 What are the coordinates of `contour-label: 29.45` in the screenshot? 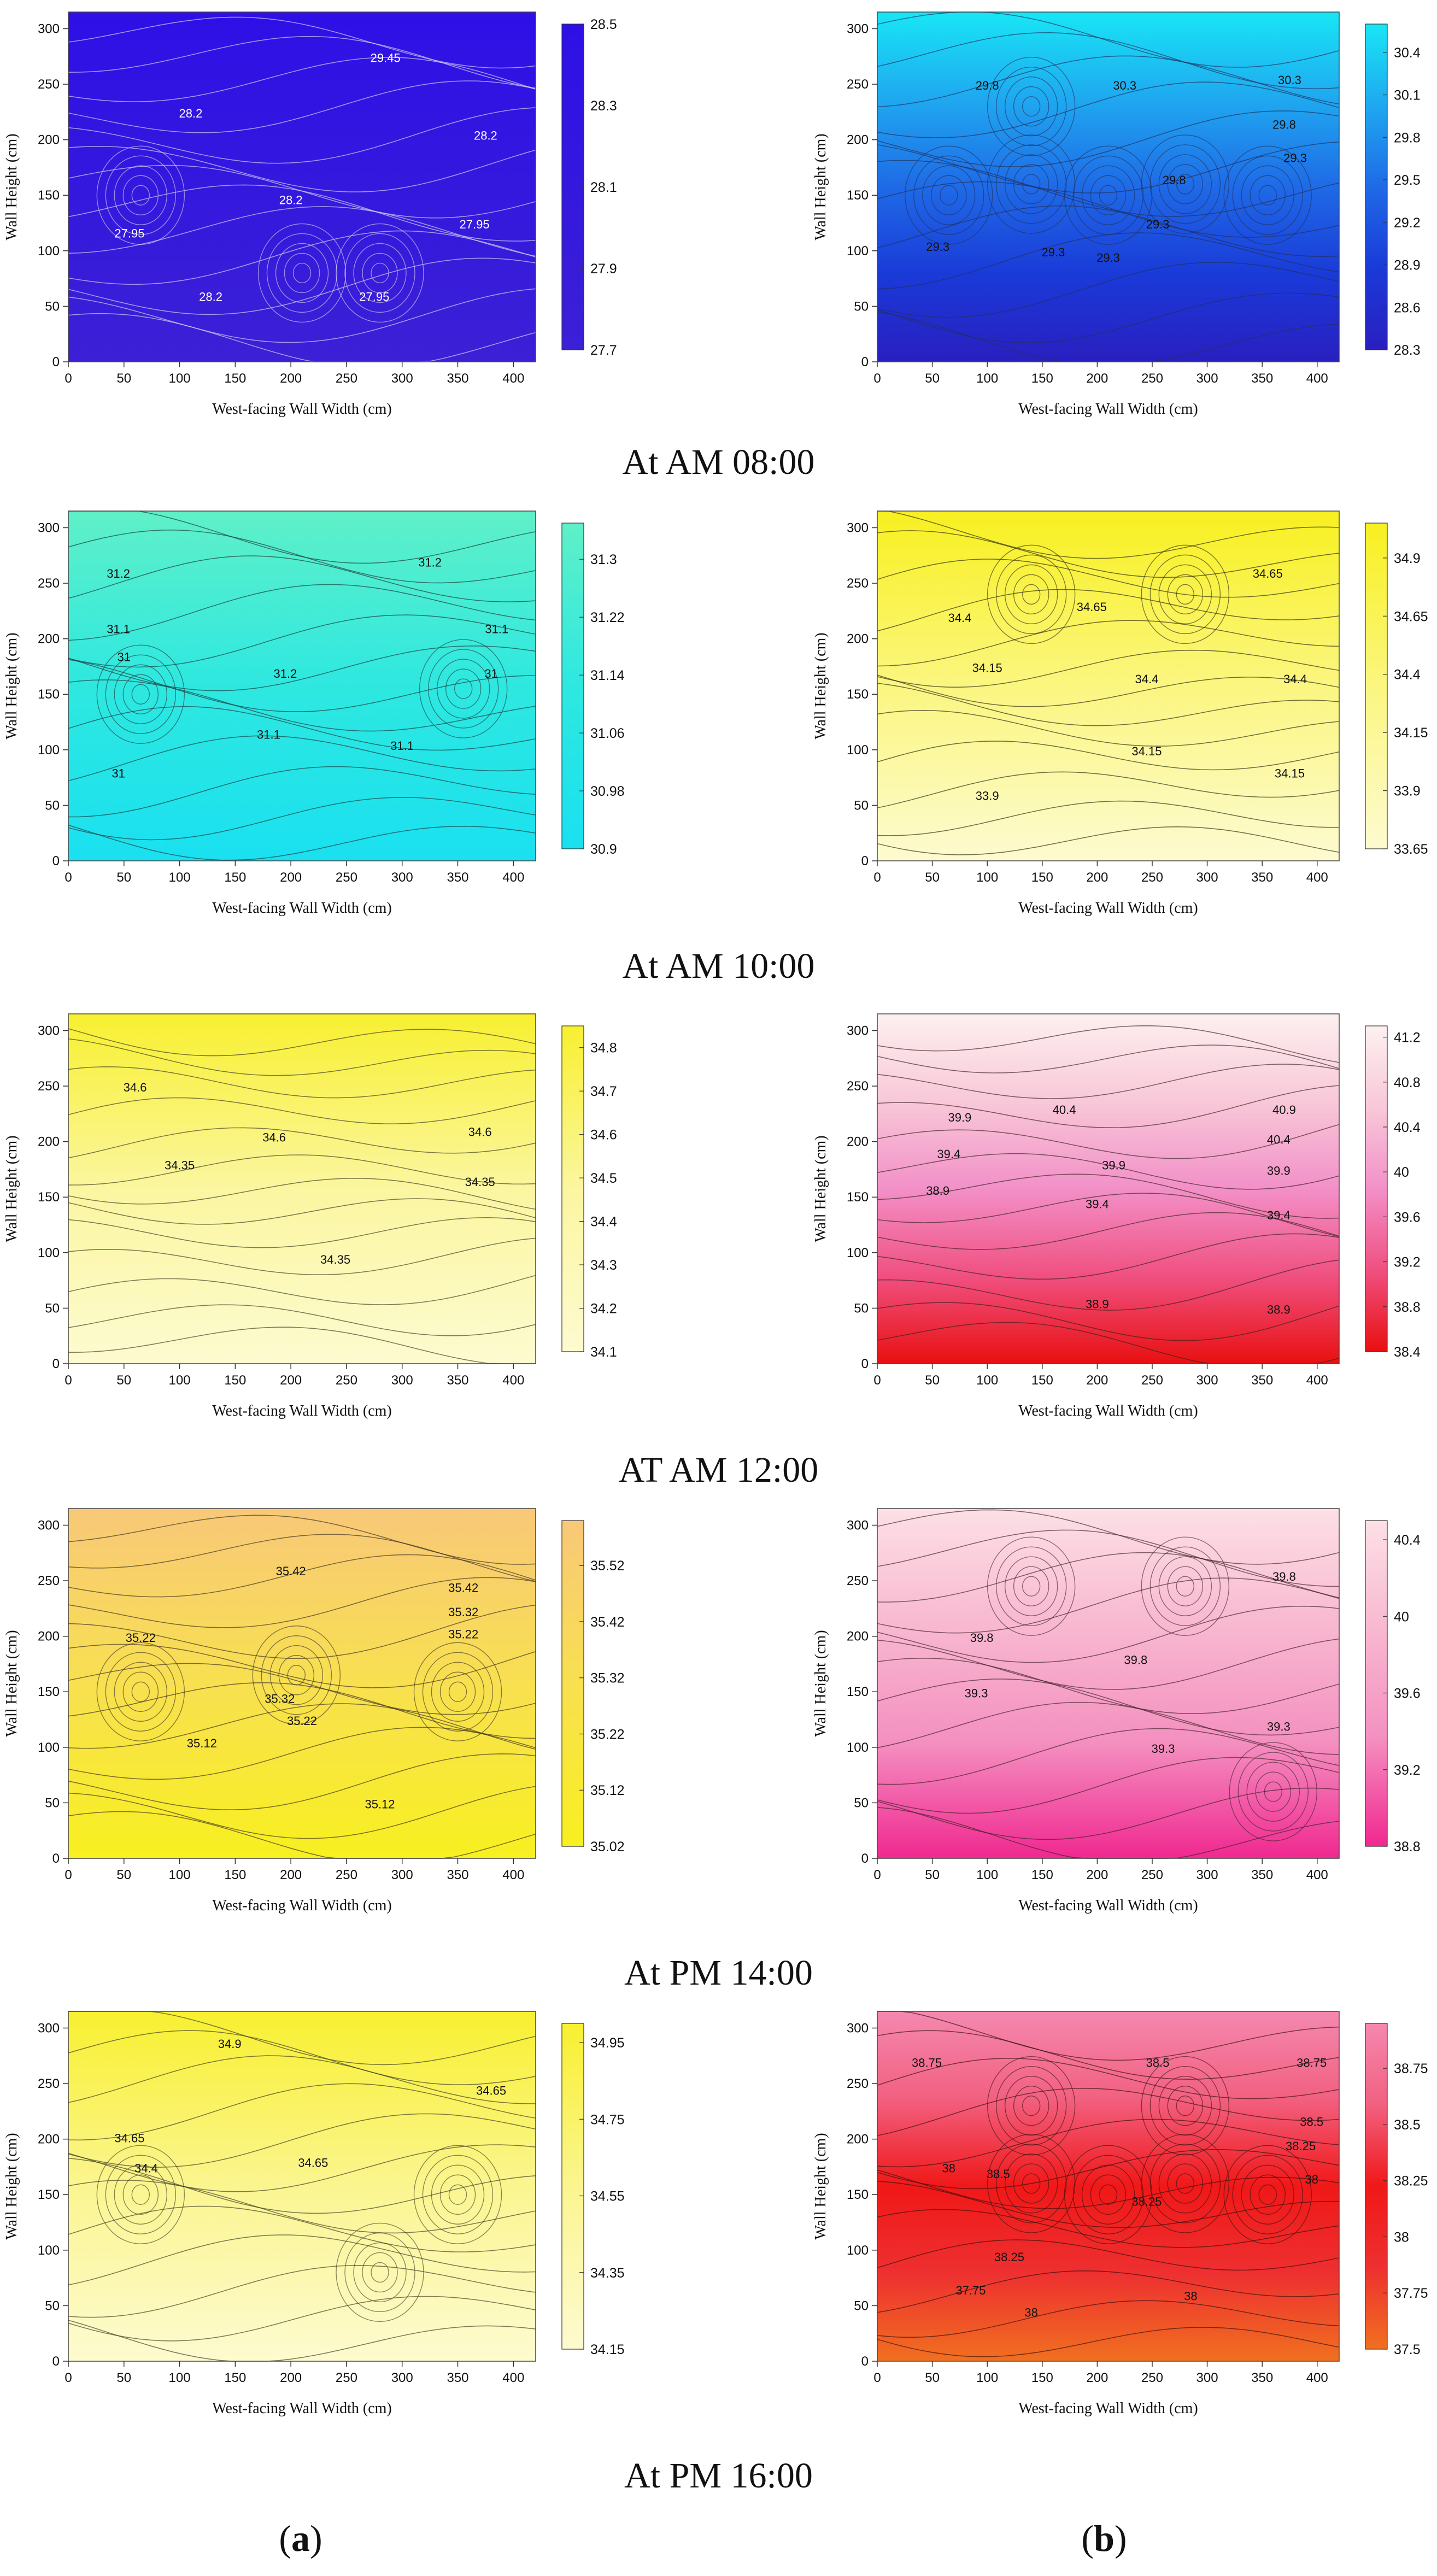 It's located at (386, 58).